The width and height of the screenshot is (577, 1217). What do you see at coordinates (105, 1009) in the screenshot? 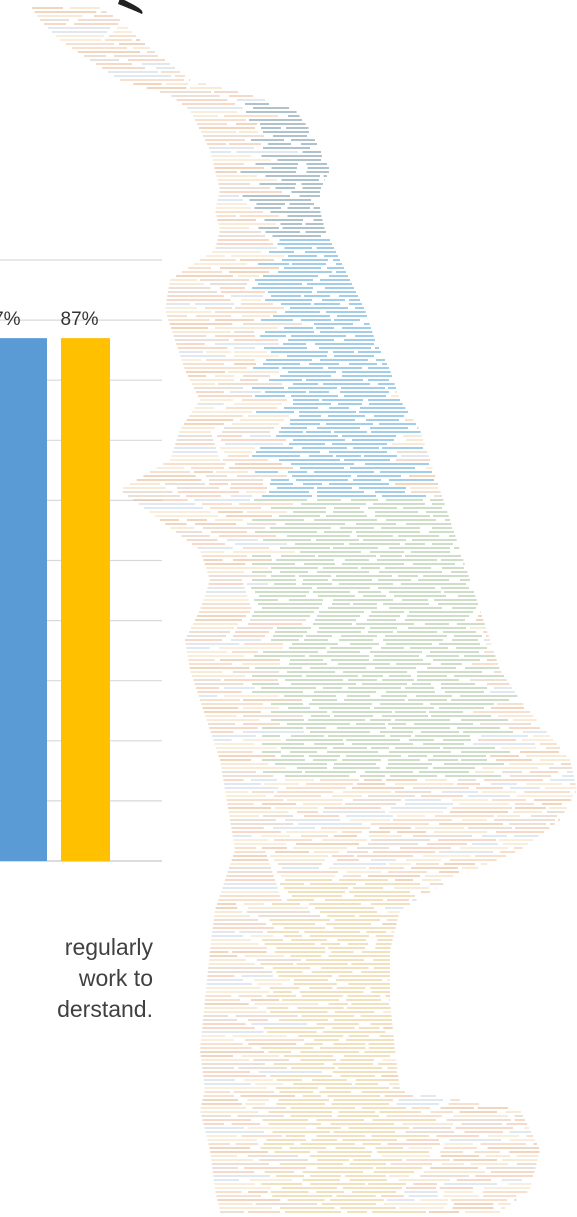
I see `caption-line-3: derstand.` at bounding box center [105, 1009].